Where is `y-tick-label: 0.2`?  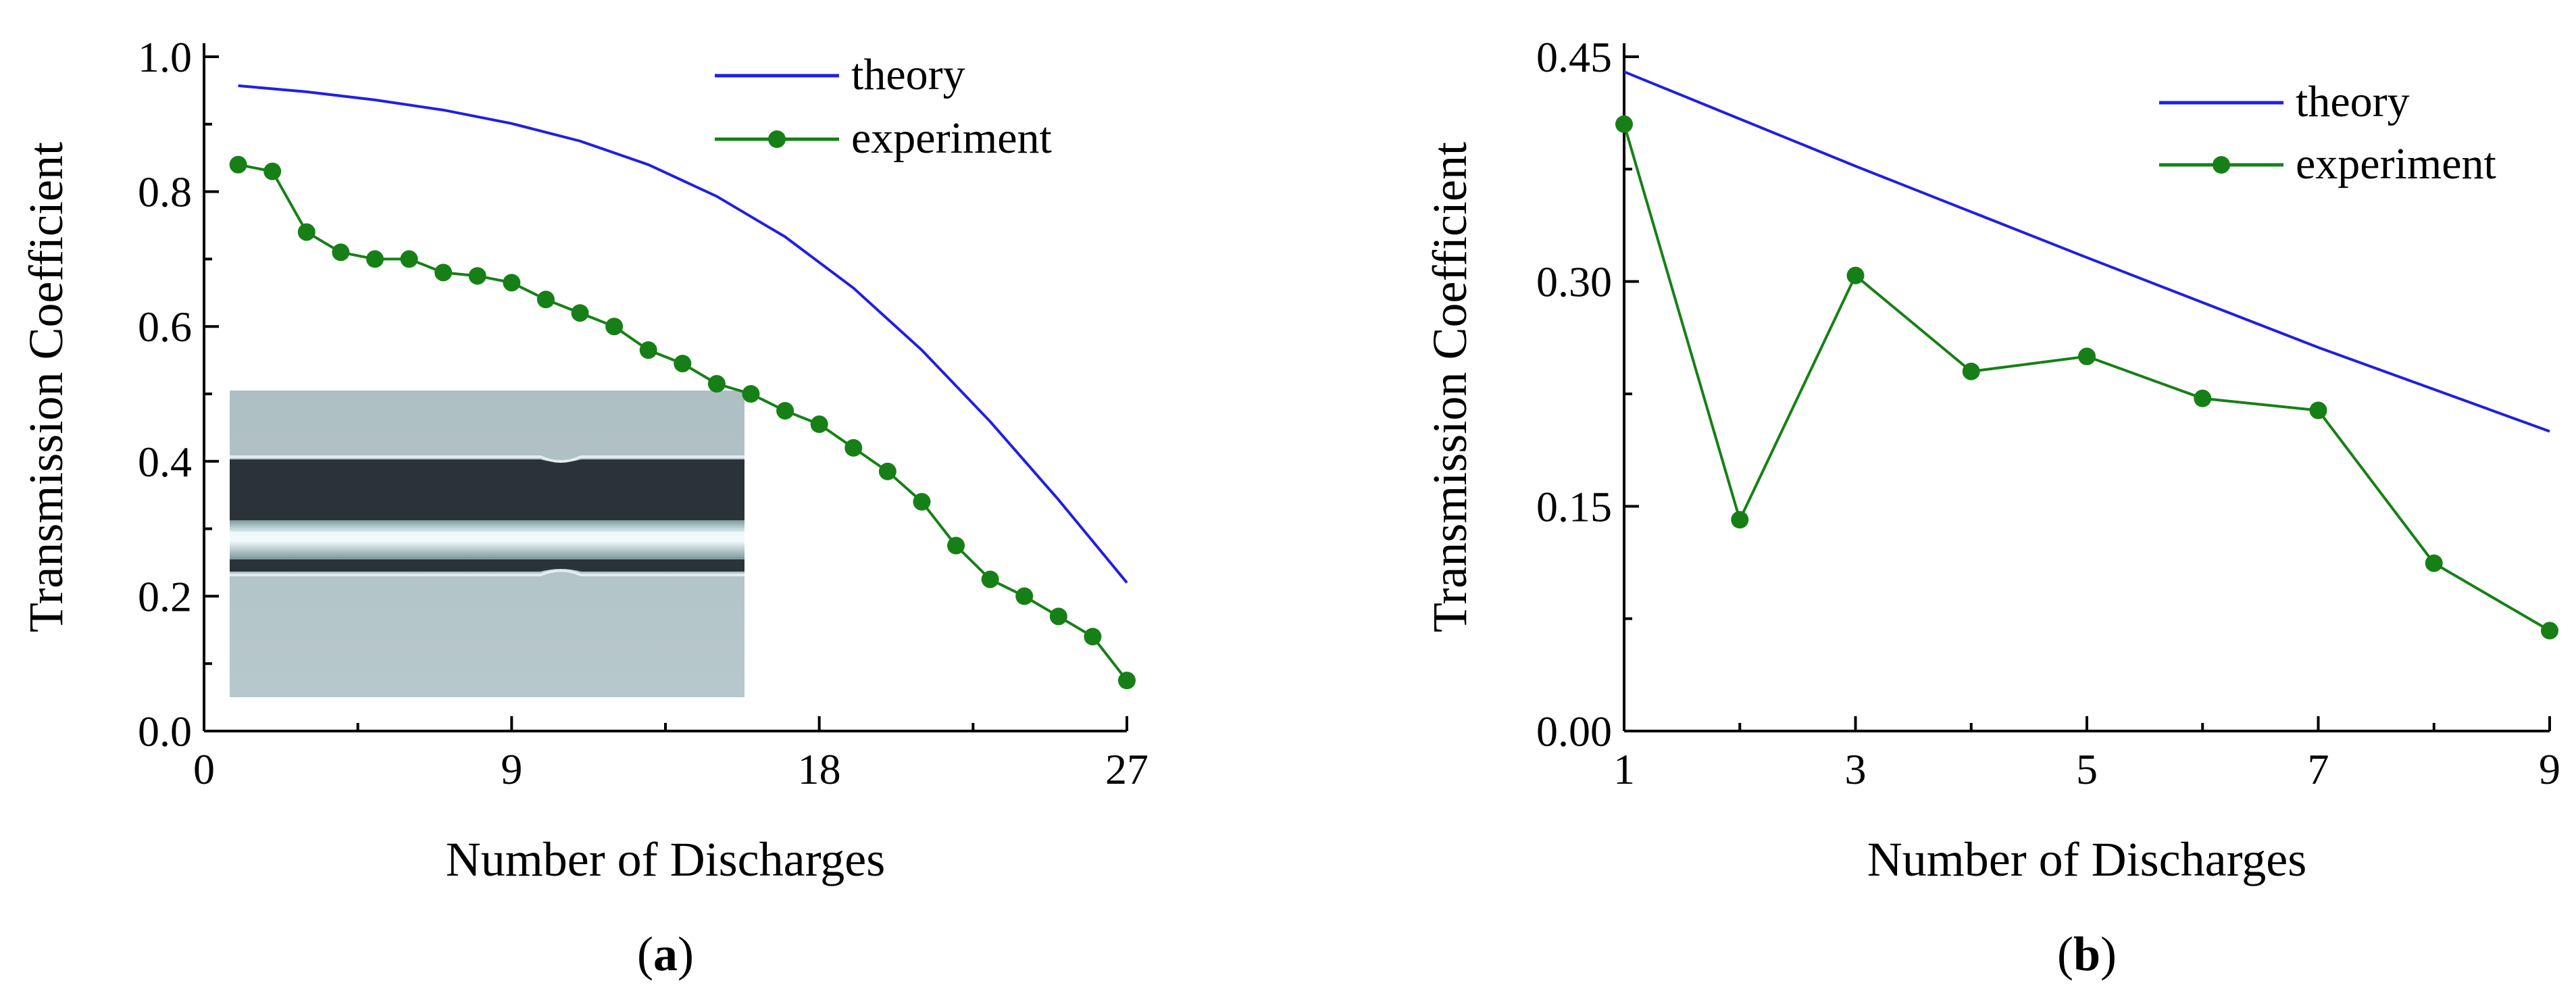
y-tick-label: 0.2 is located at coordinates (165, 596).